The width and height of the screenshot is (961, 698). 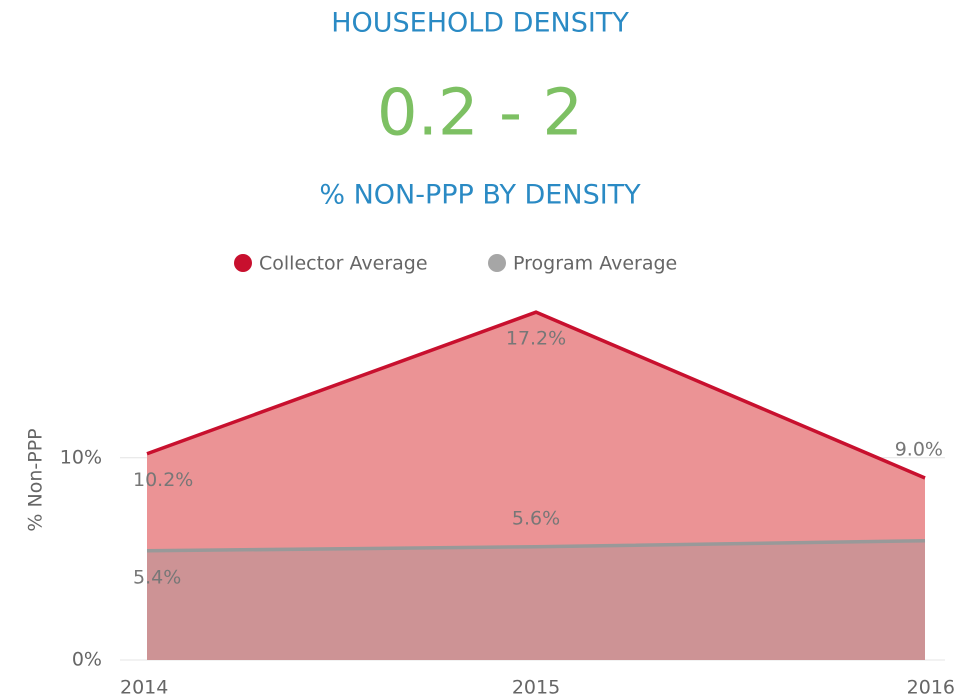 I want to click on y-axis-label: % Non-PPP, so click(x=36, y=479).